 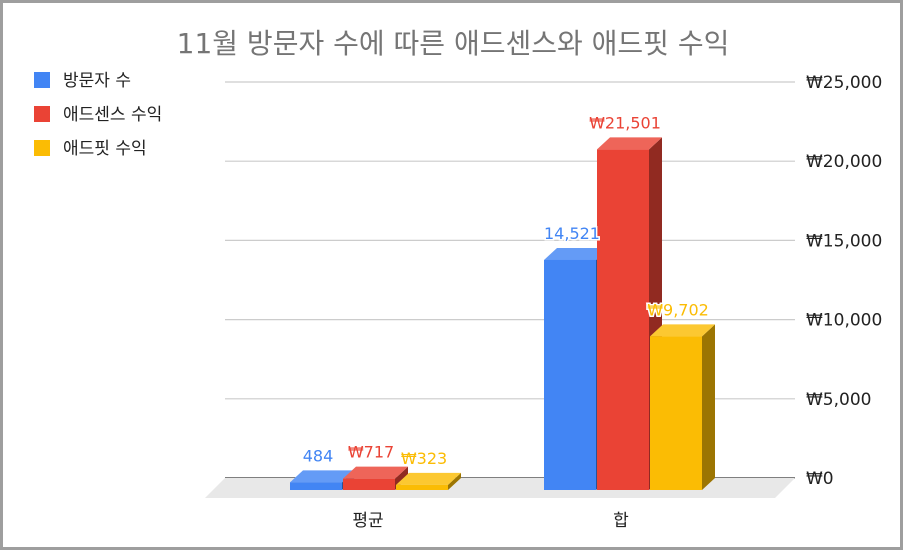 I want to click on data-label: ₩717, so click(x=371, y=452).